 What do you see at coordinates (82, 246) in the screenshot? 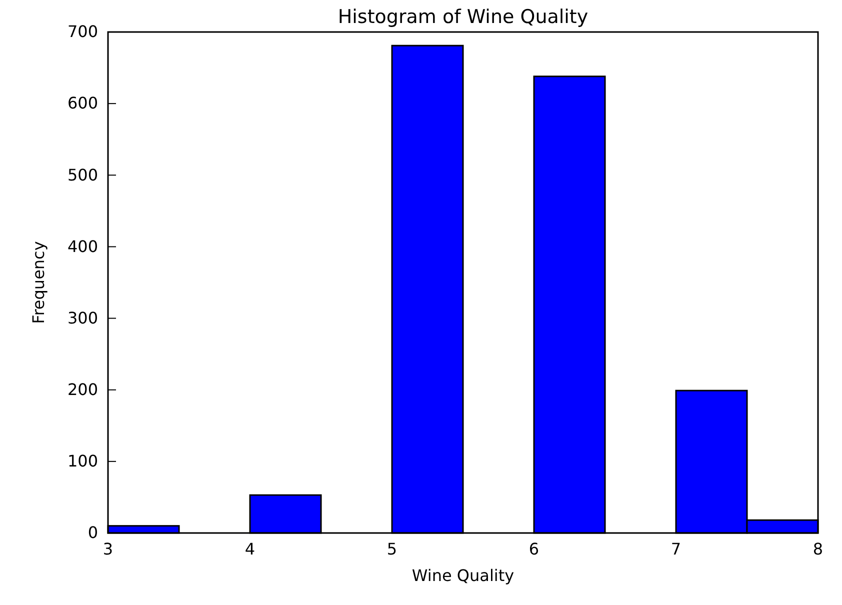
I see `y-tick-label: 400` at bounding box center [82, 246].